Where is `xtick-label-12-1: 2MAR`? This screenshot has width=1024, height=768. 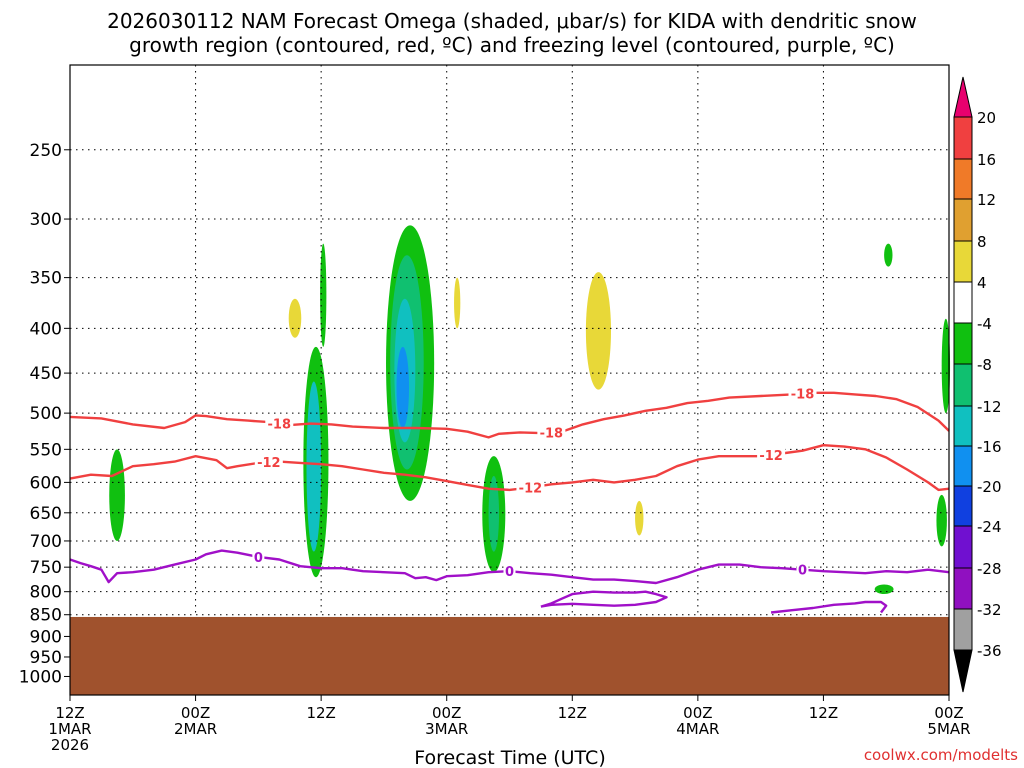
xtick-label-12-1: 2MAR is located at coordinates (195, 729).